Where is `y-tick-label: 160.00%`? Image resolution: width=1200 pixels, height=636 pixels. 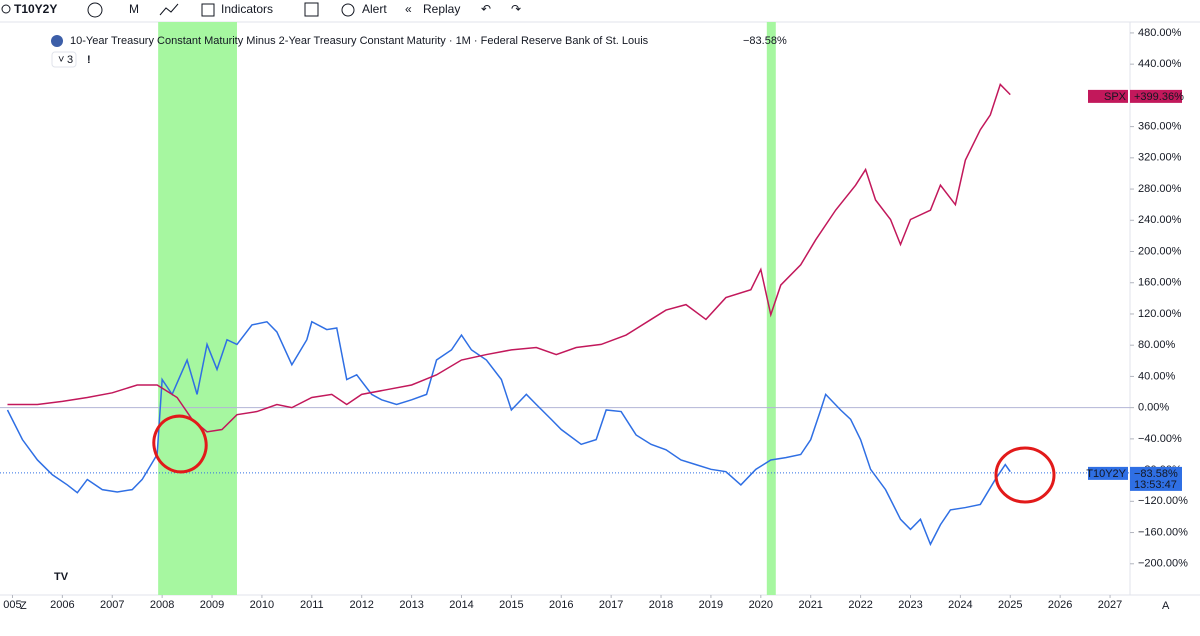
y-tick-label: 160.00% is located at coordinates (1160, 283).